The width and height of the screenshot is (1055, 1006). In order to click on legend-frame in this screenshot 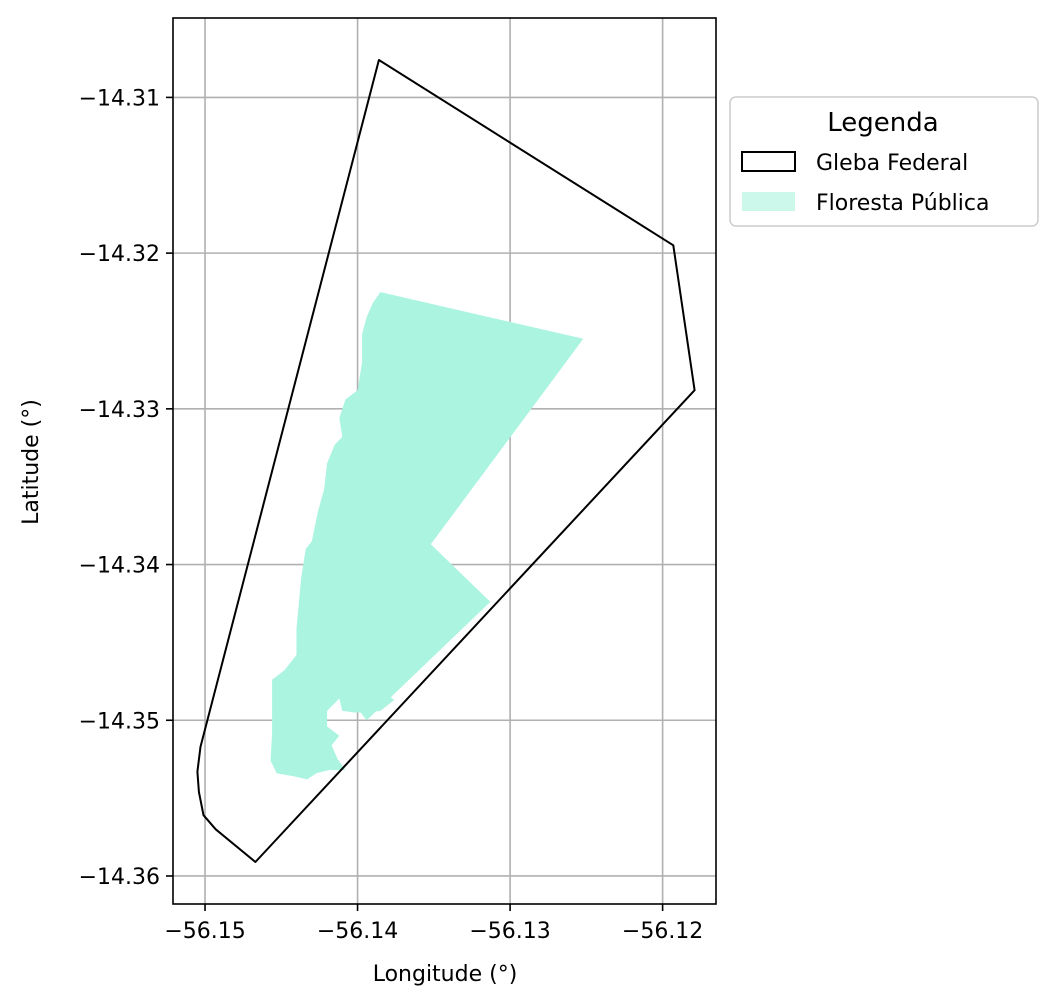, I will do `click(884, 161)`.